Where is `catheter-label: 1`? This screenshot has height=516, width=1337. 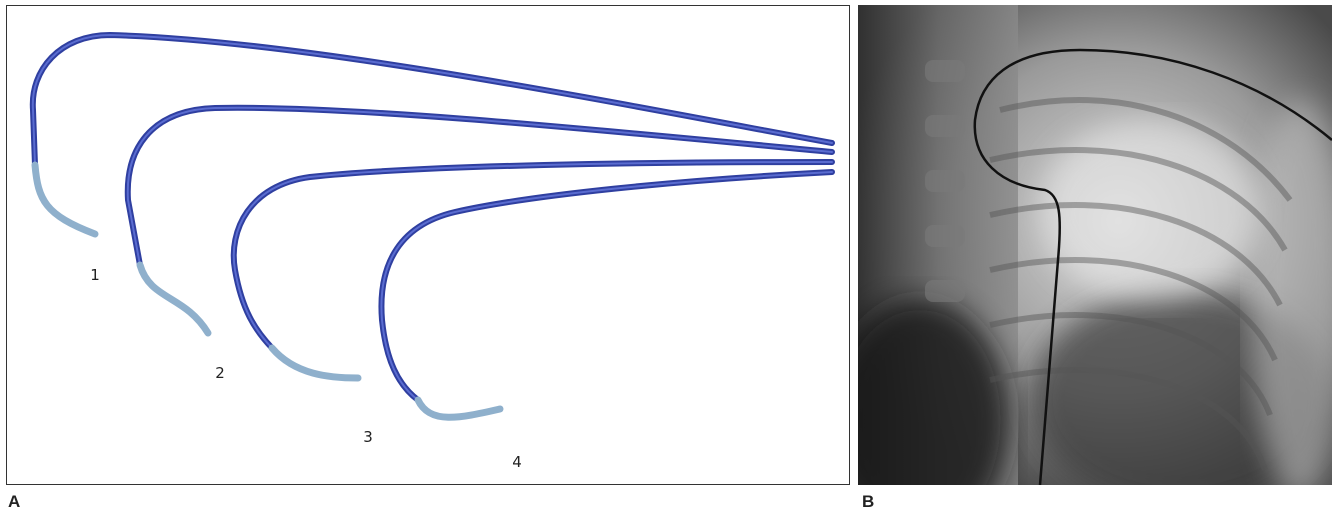
catheter-label: 1 is located at coordinates (95, 275).